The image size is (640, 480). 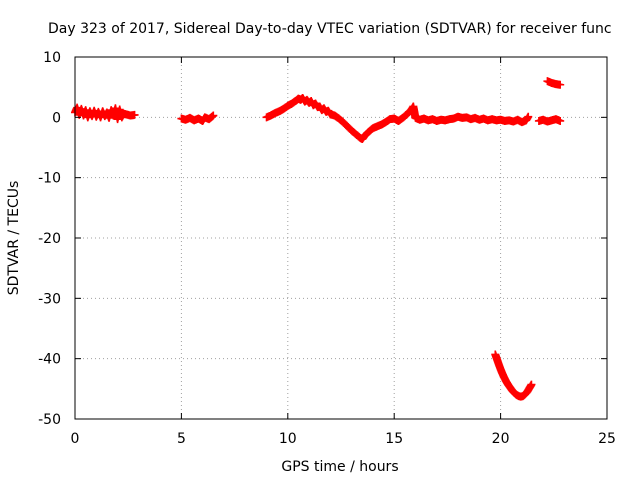 I want to click on x-tick-label: 10, so click(x=288, y=439).